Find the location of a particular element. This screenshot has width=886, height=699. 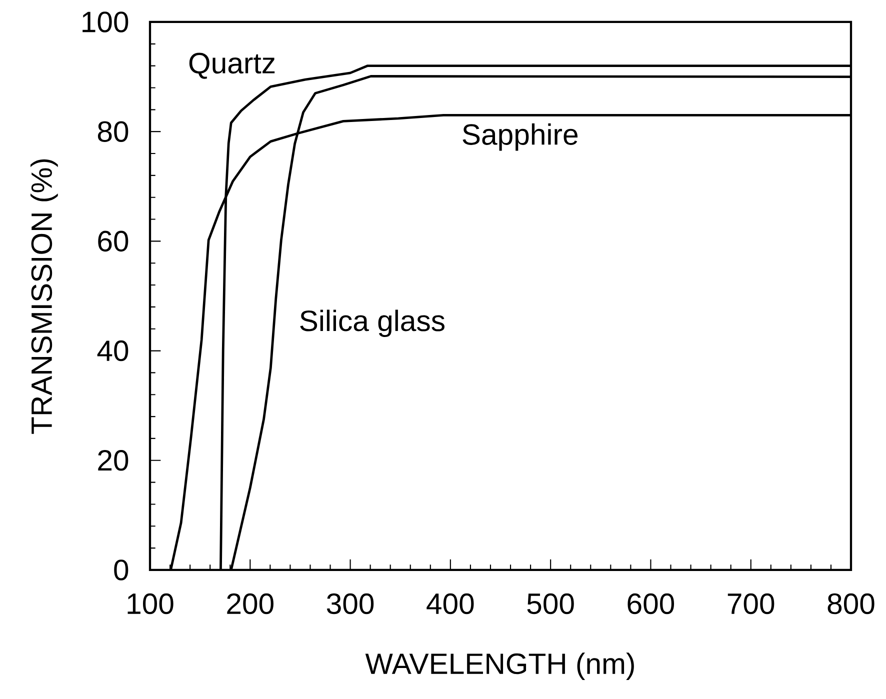

y-tick-label: 80 is located at coordinates (113, 131).